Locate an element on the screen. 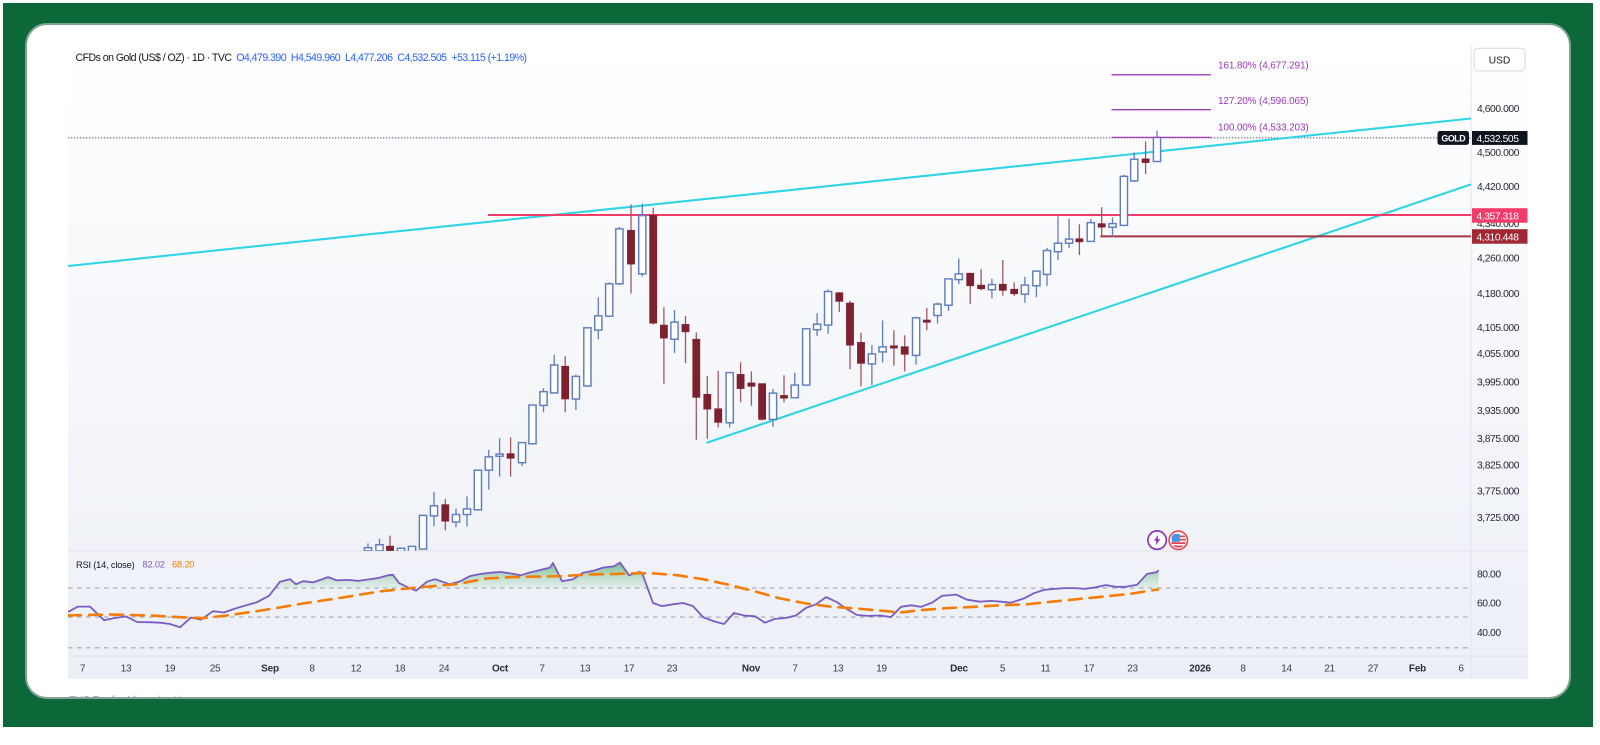 This screenshot has height=745, width=1600. svg-text: 25 is located at coordinates (215, 668).